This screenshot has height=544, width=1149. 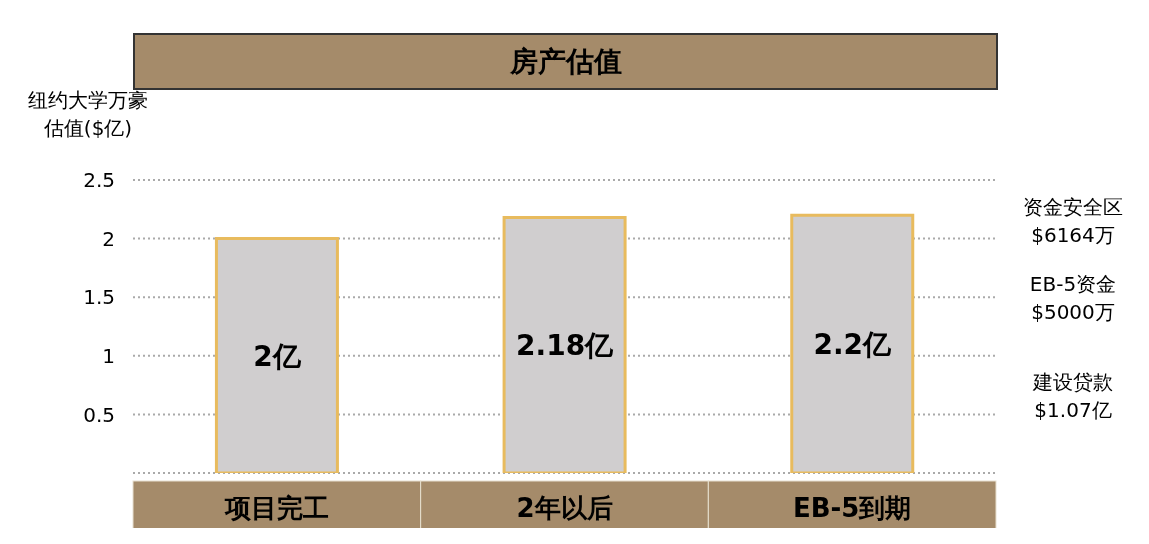 What do you see at coordinates (99, 414) in the screenshot?
I see `y-tick-label: 0.5` at bounding box center [99, 414].